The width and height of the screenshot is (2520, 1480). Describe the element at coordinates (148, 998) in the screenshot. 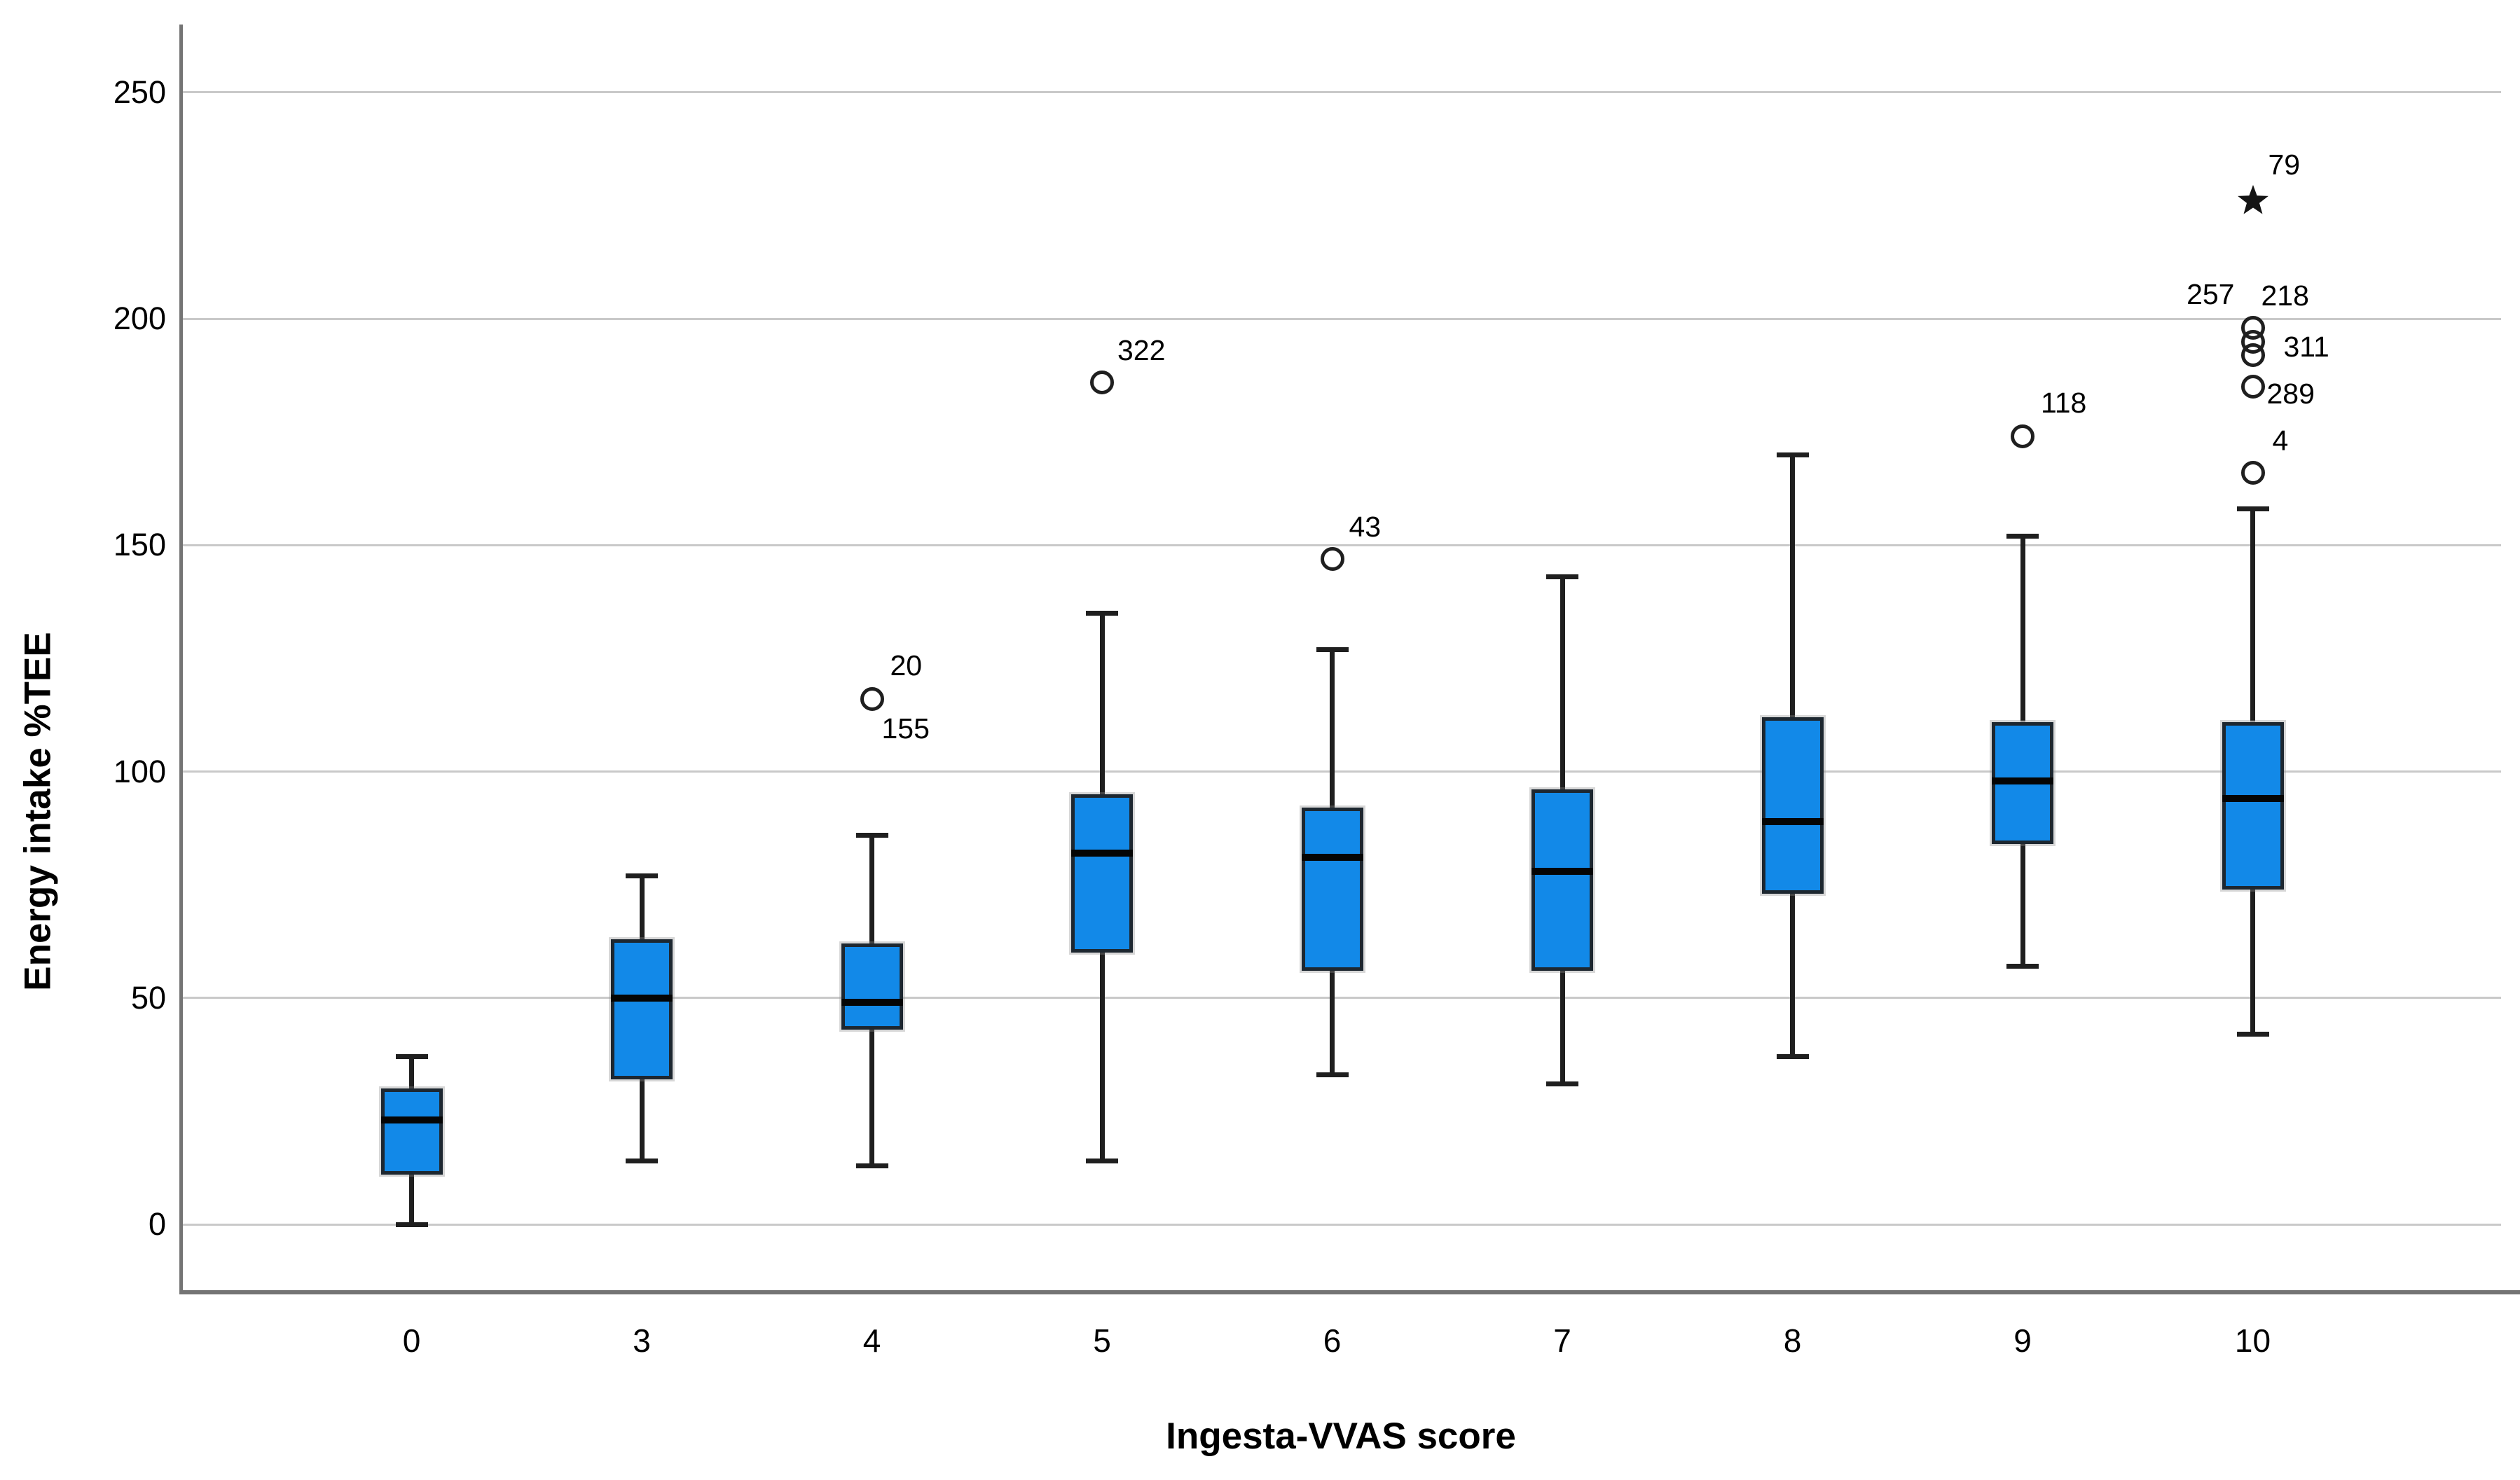

I see `y-tick-label: 50` at that location.